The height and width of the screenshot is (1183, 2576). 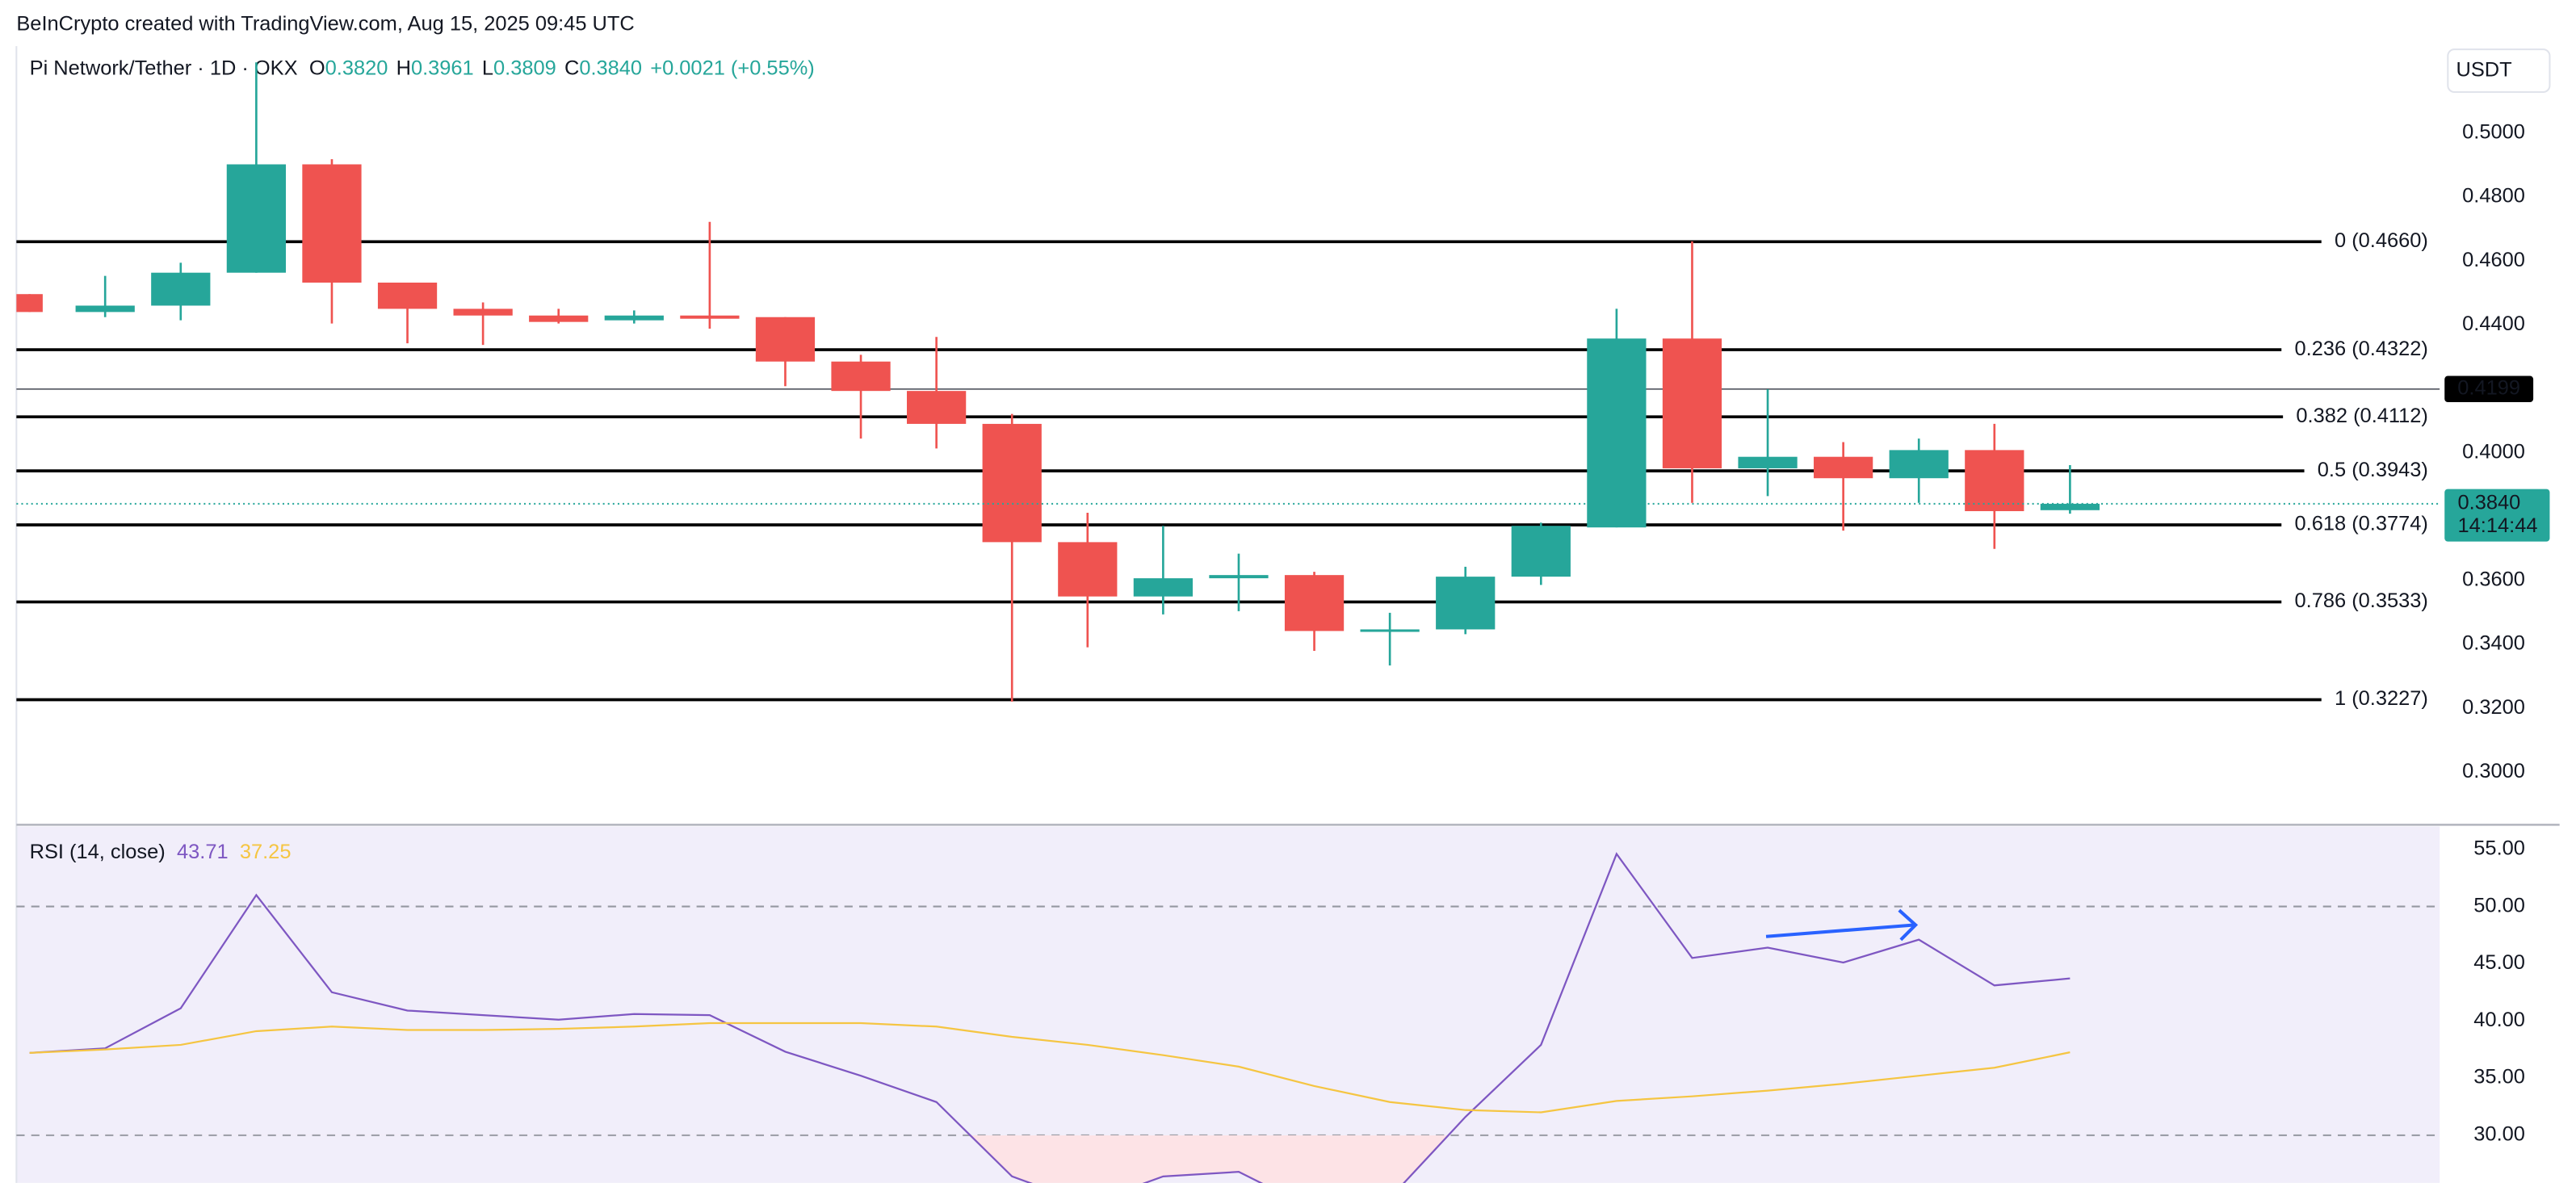 What do you see at coordinates (1049, 1159) in the screenshot?
I see `oversold-fill` at bounding box center [1049, 1159].